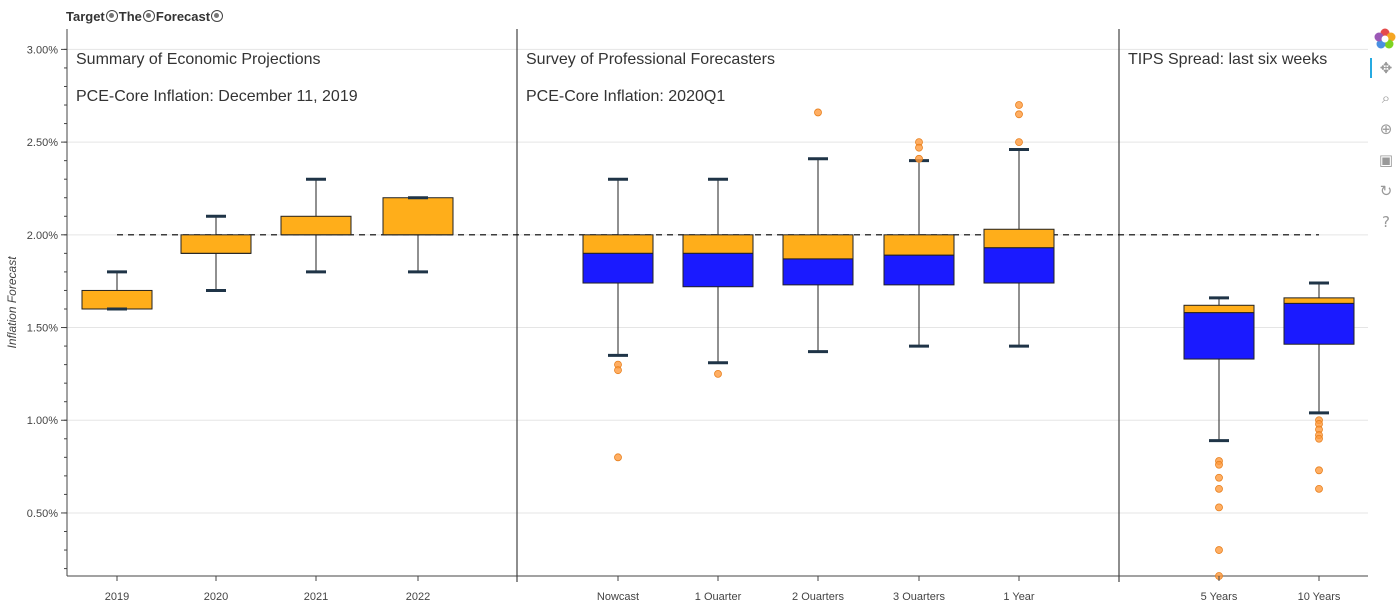 This screenshot has height=600, width=1400. Describe the element at coordinates (183, 16) in the screenshot. I see `title-part: Forecast` at that location.